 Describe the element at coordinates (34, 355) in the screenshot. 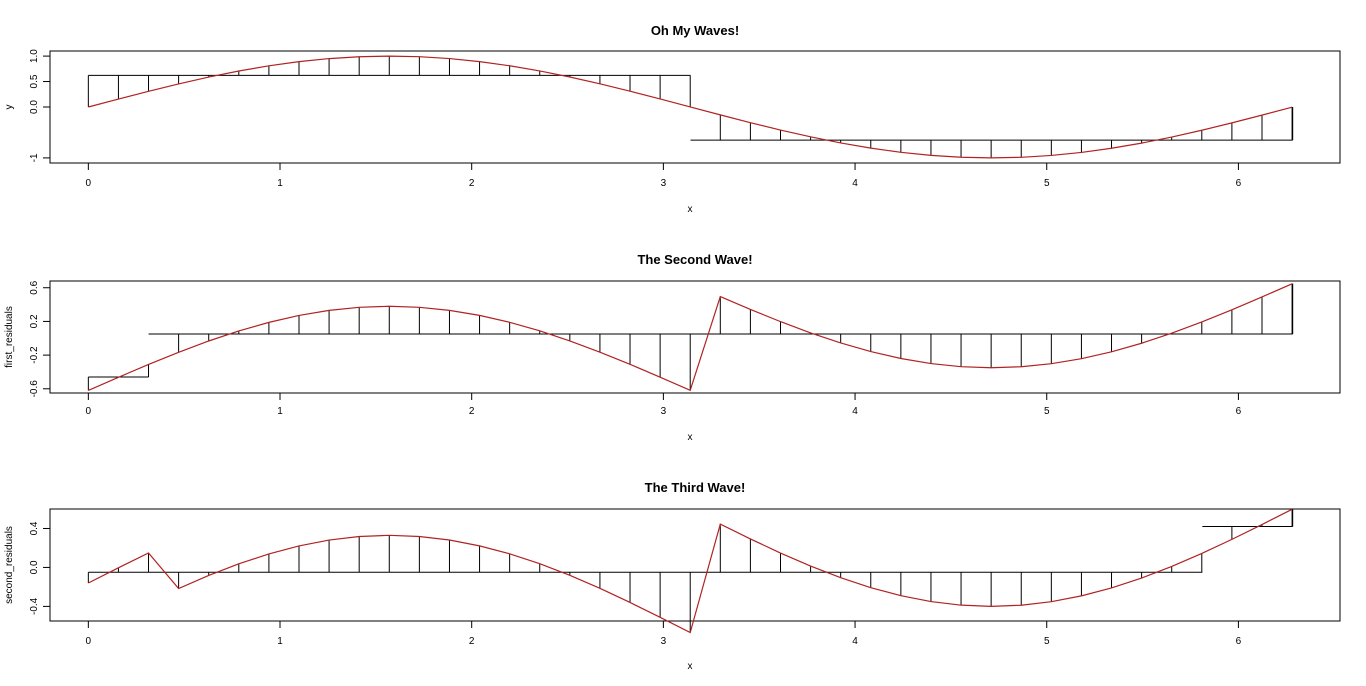

I see `y-tick-label: -0.2` at that location.